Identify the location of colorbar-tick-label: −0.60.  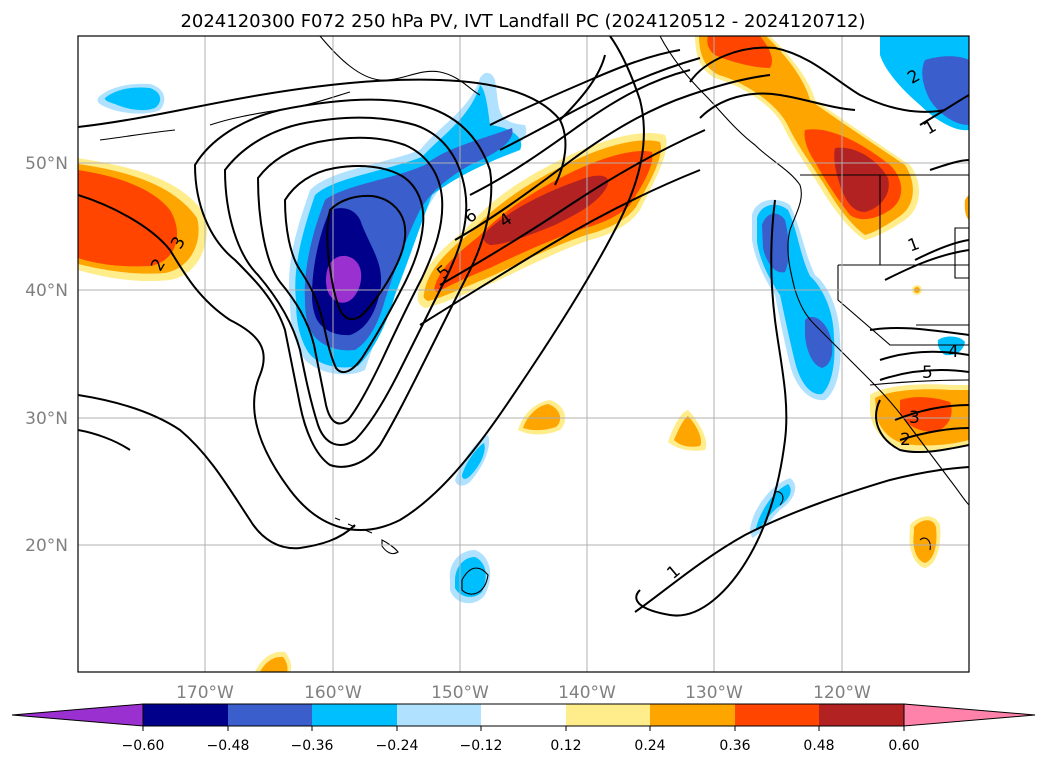
(143, 746).